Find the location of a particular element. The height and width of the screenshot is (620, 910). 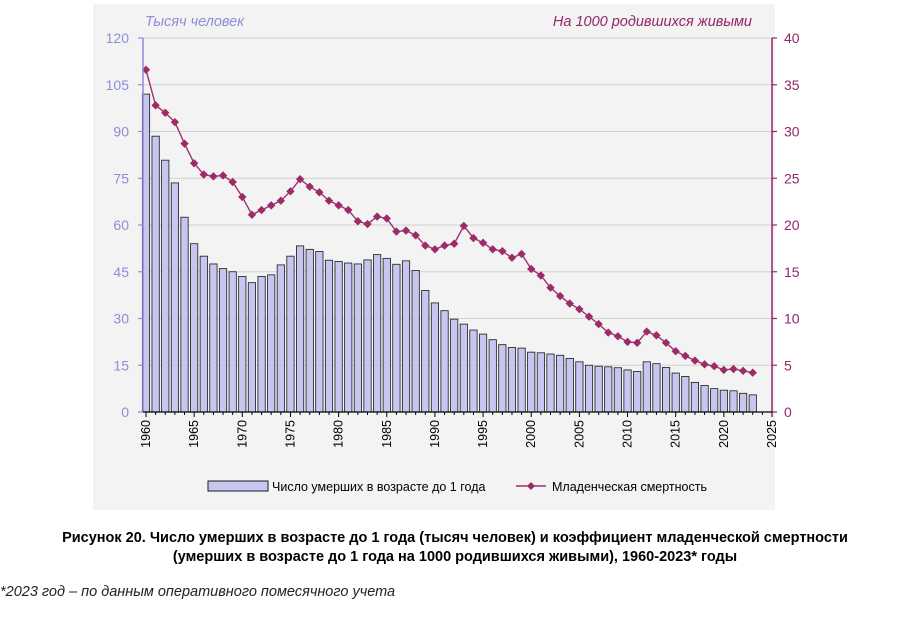

left-tick-label: 105 is located at coordinates (118, 85).